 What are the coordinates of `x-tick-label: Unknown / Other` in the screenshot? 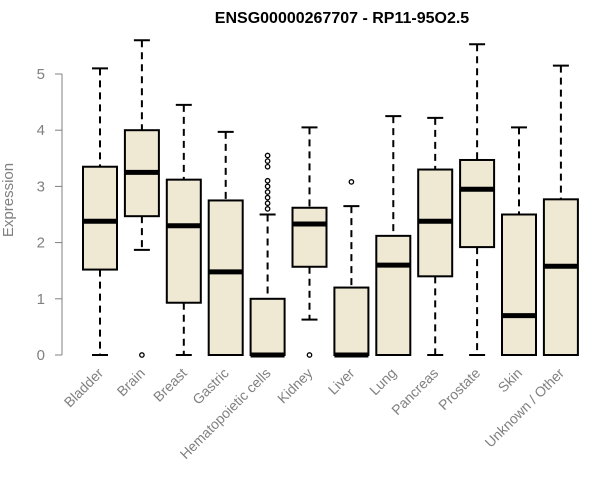 It's located at (524, 408).